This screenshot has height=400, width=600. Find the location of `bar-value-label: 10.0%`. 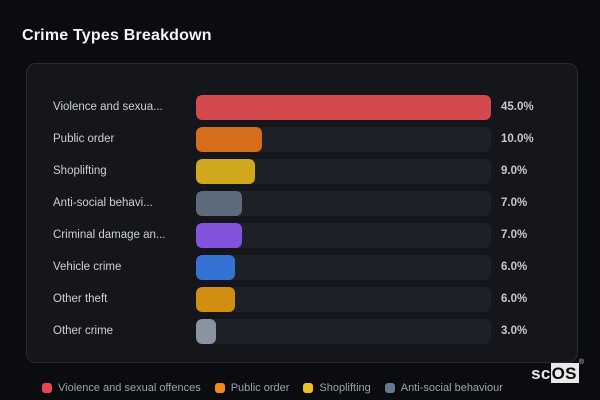

bar-value-label: 10.0% is located at coordinates (517, 139).